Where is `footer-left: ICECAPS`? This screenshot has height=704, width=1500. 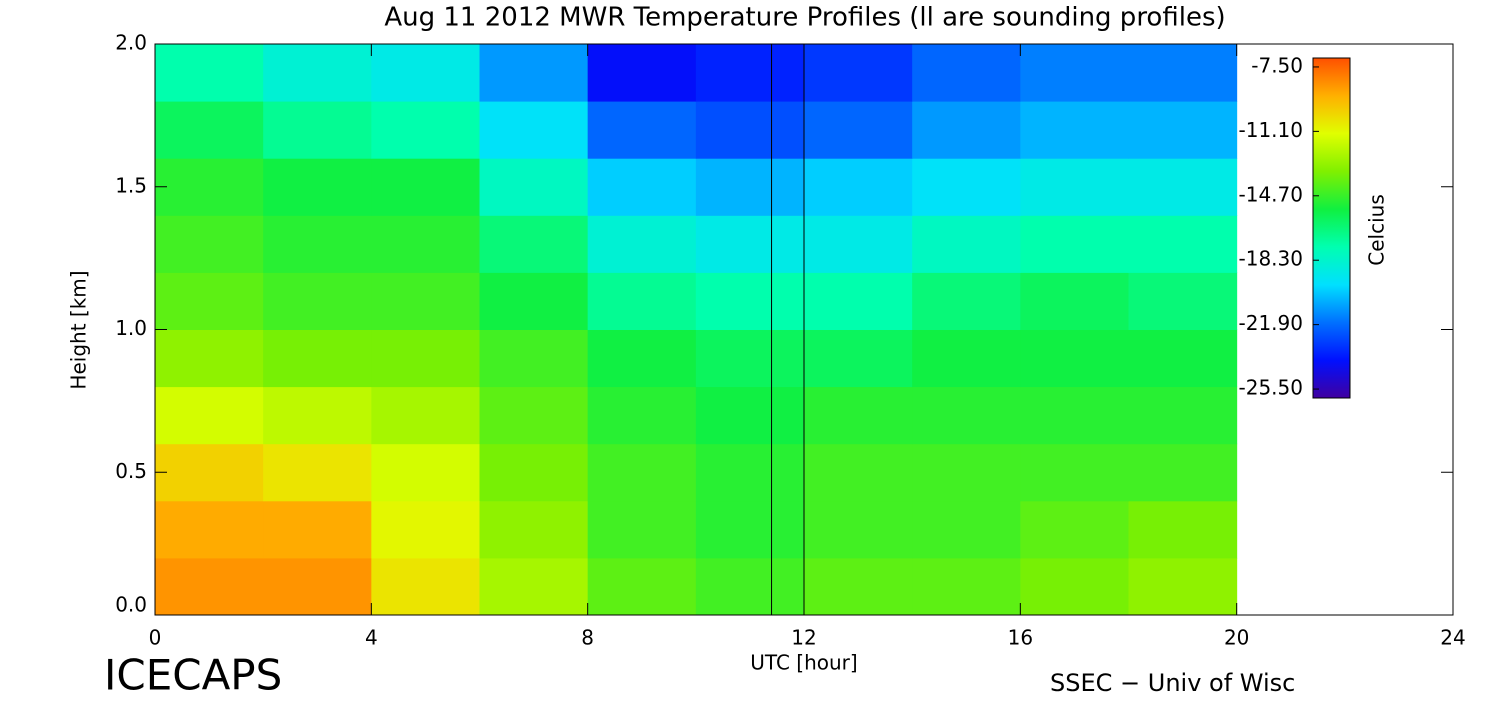
footer-left: ICECAPS is located at coordinates (193, 675).